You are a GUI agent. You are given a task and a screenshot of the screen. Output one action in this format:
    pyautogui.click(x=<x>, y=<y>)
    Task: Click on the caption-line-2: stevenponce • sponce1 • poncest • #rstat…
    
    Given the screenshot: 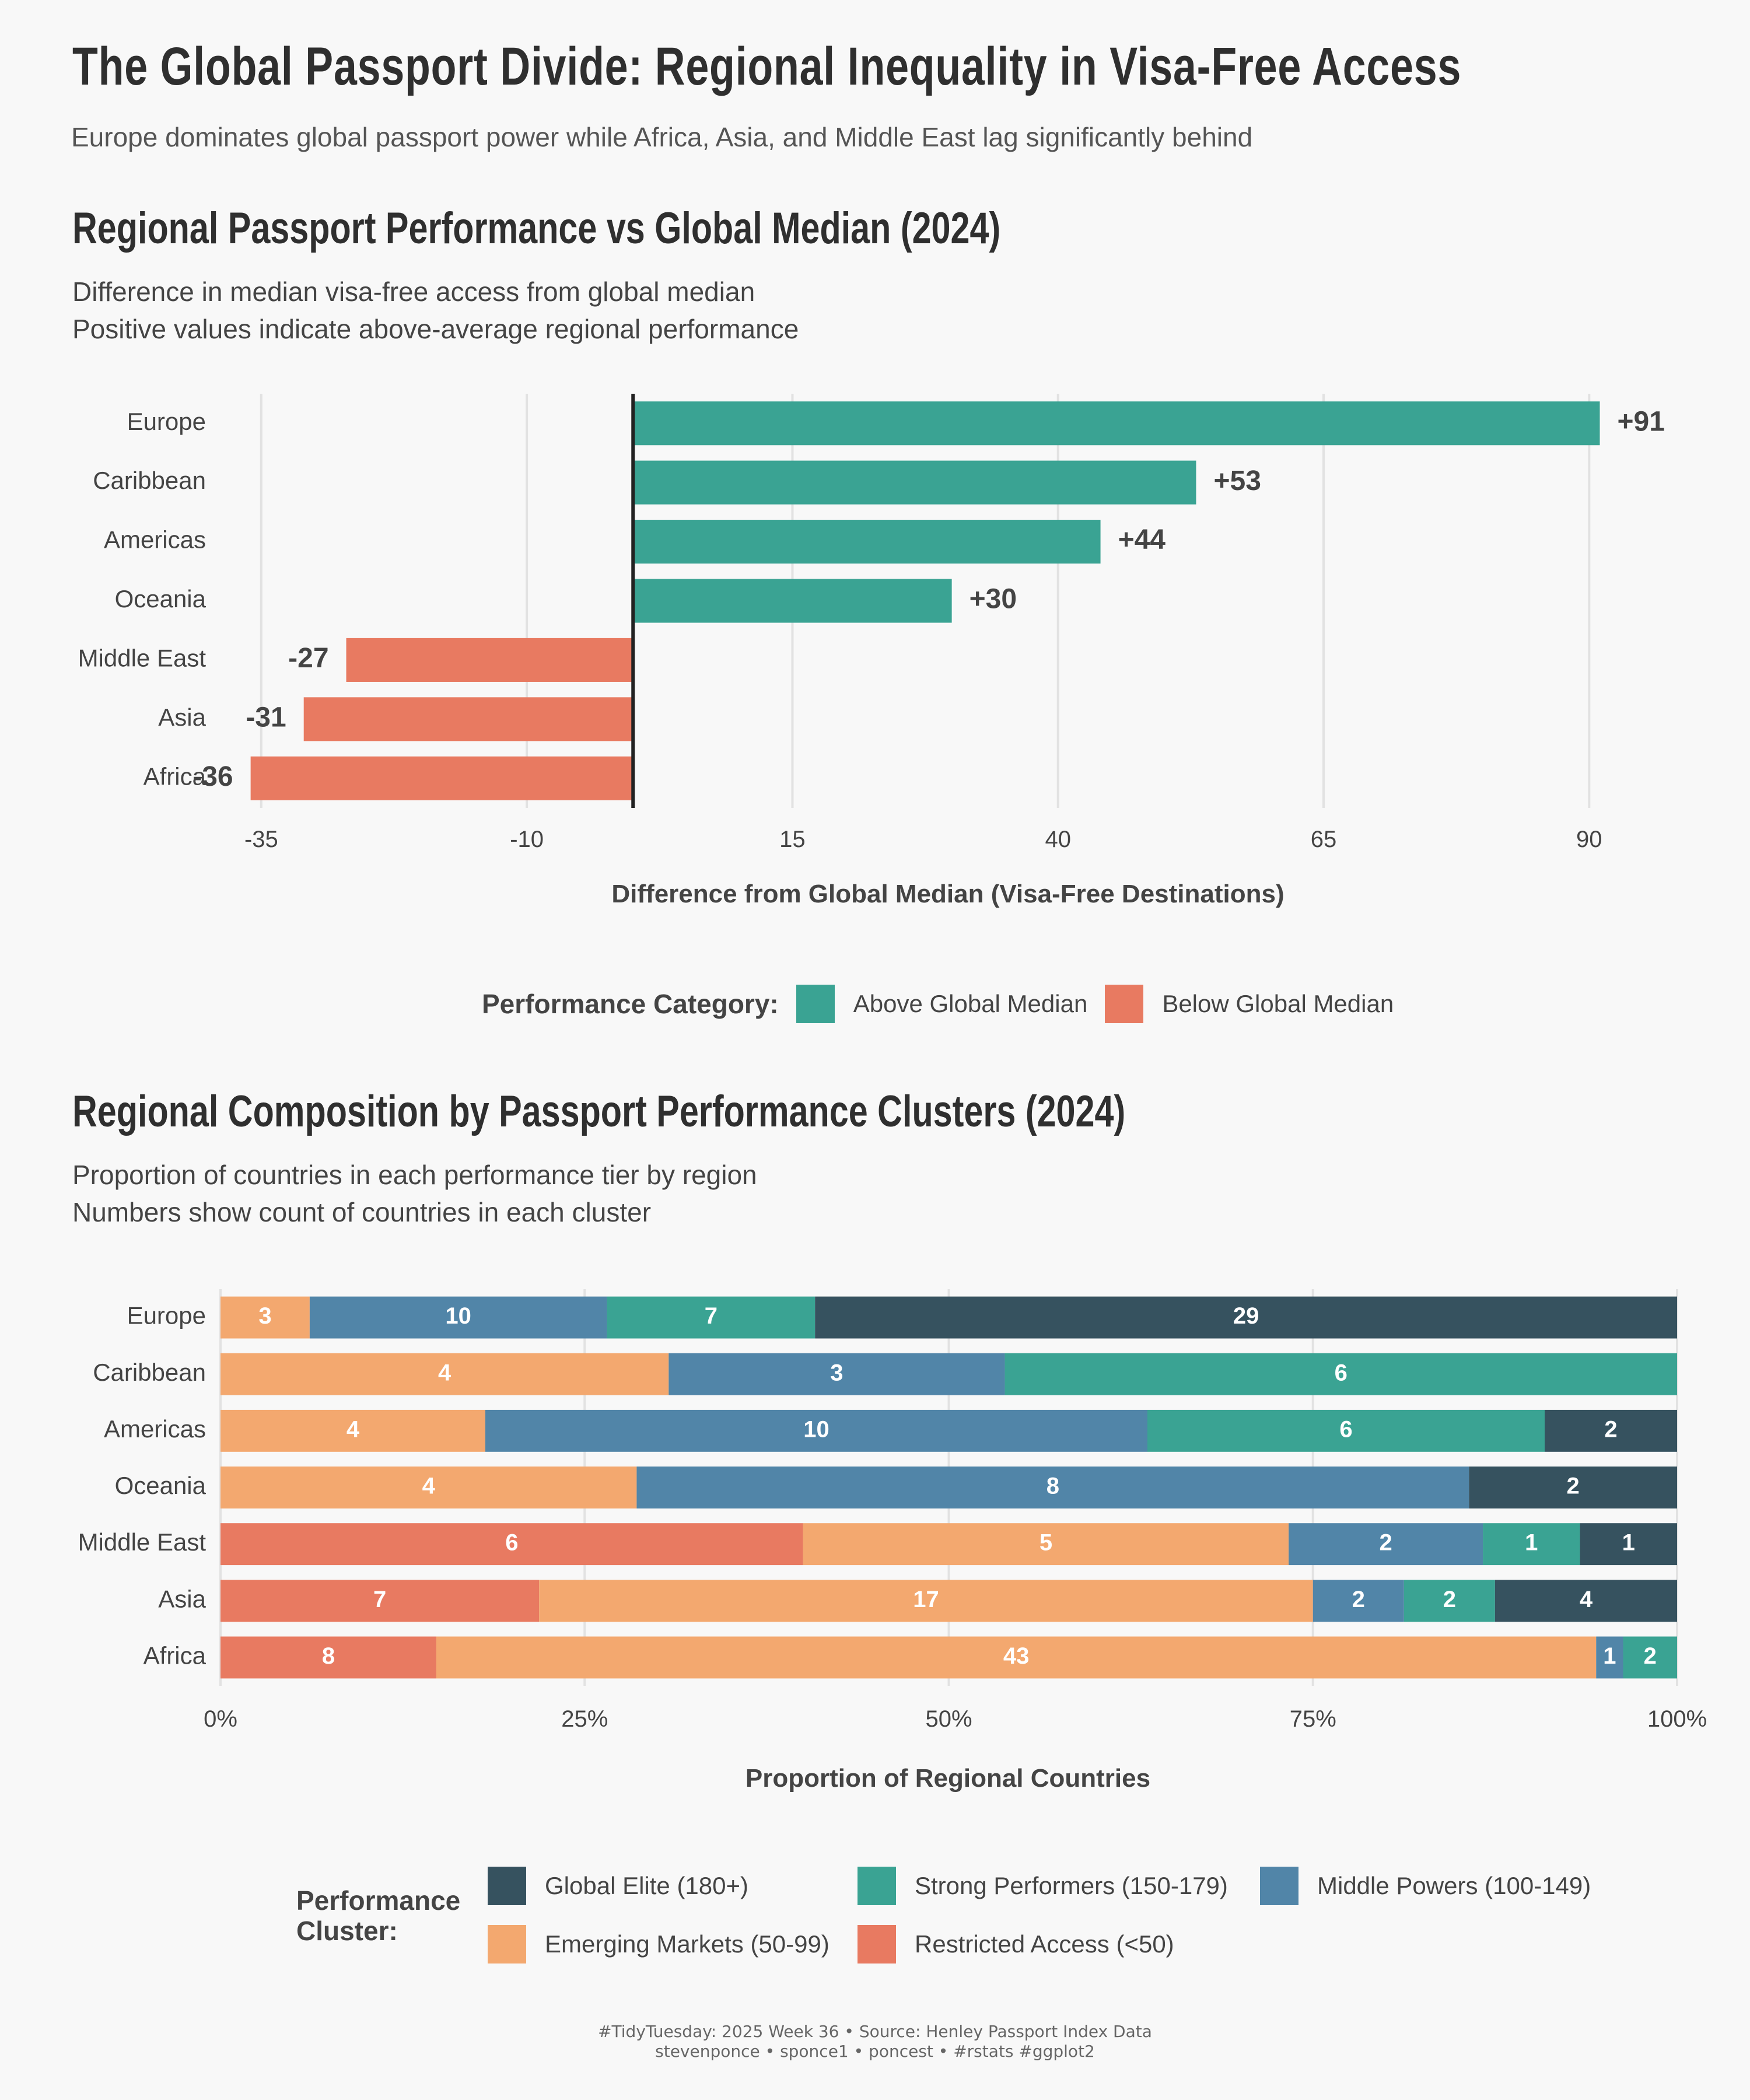 What is the action you would take?
    pyautogui.click(x=875, y=2051)
    